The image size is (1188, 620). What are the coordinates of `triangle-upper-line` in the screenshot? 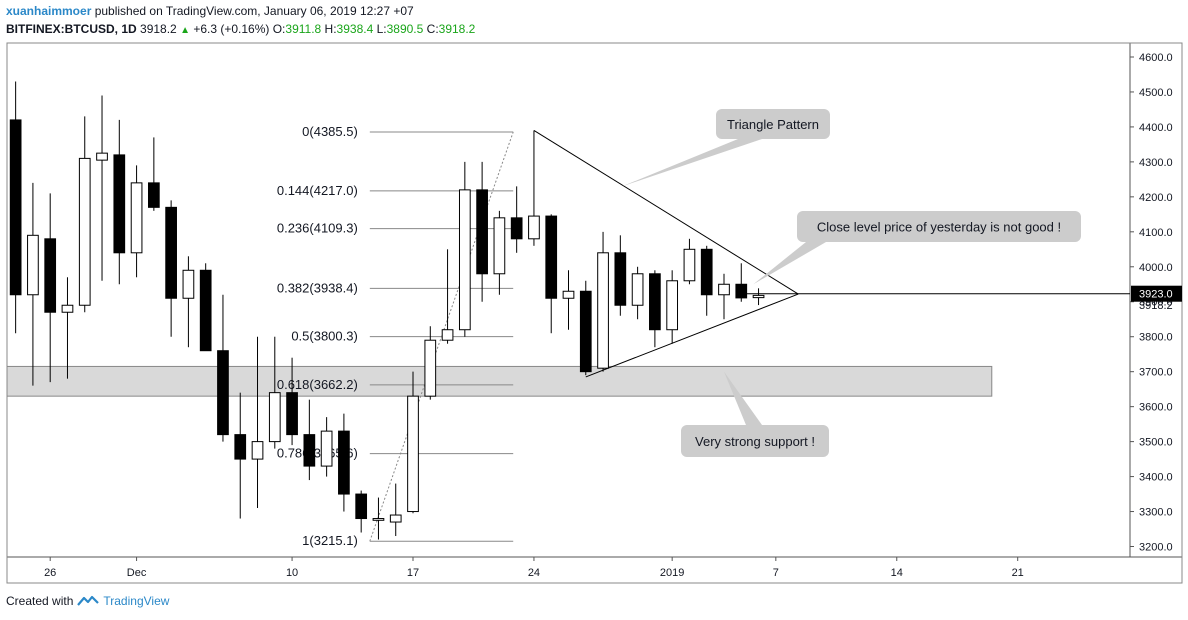 It's located at (666, 212).